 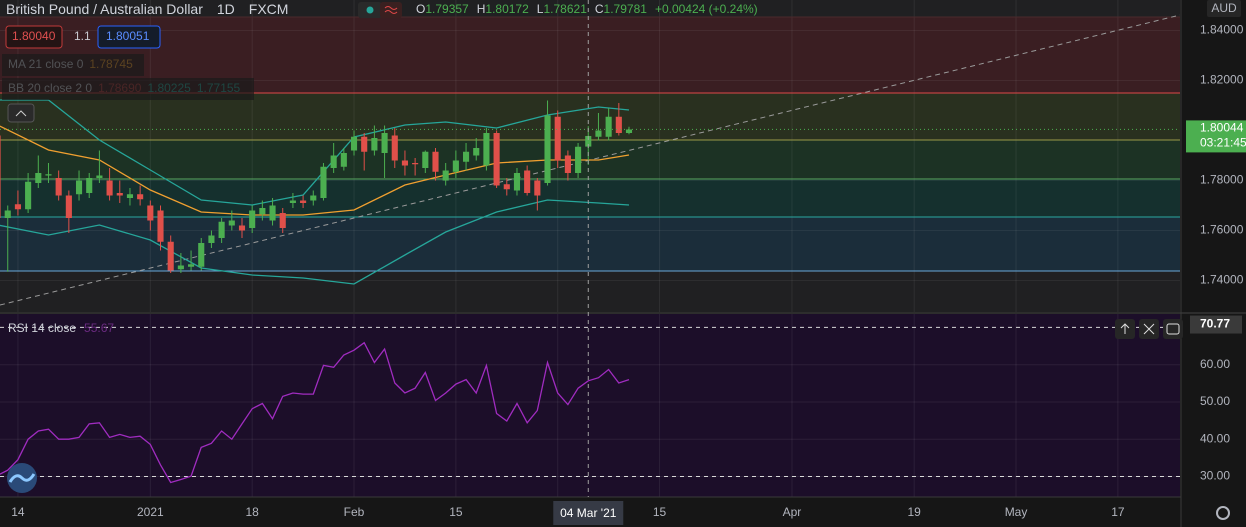 What do you see at coordinates (1016, 512) in the screenshot?
I see `x-tick-label: May` at bounding box center [1016, 512].